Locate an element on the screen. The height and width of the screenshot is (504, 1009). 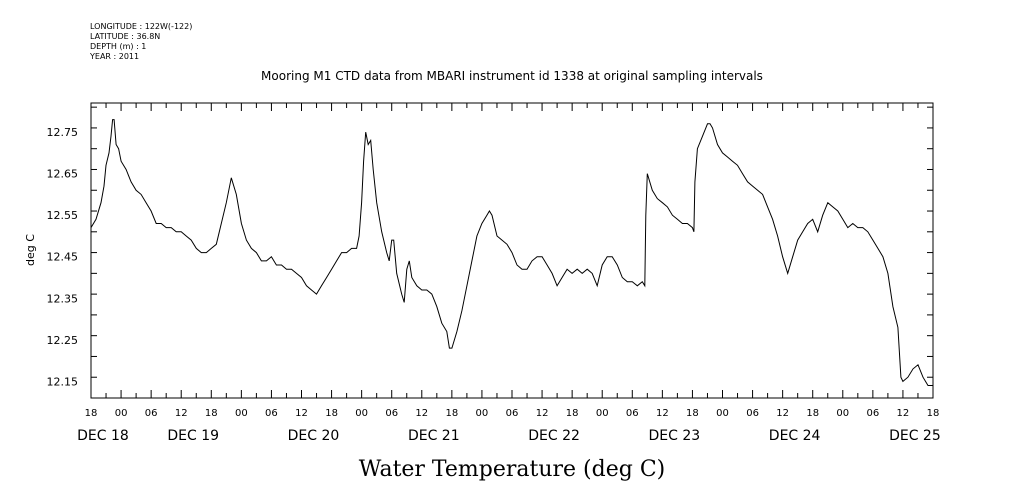
y-tick-label: 12.65 is located at coordinates (63, 174).